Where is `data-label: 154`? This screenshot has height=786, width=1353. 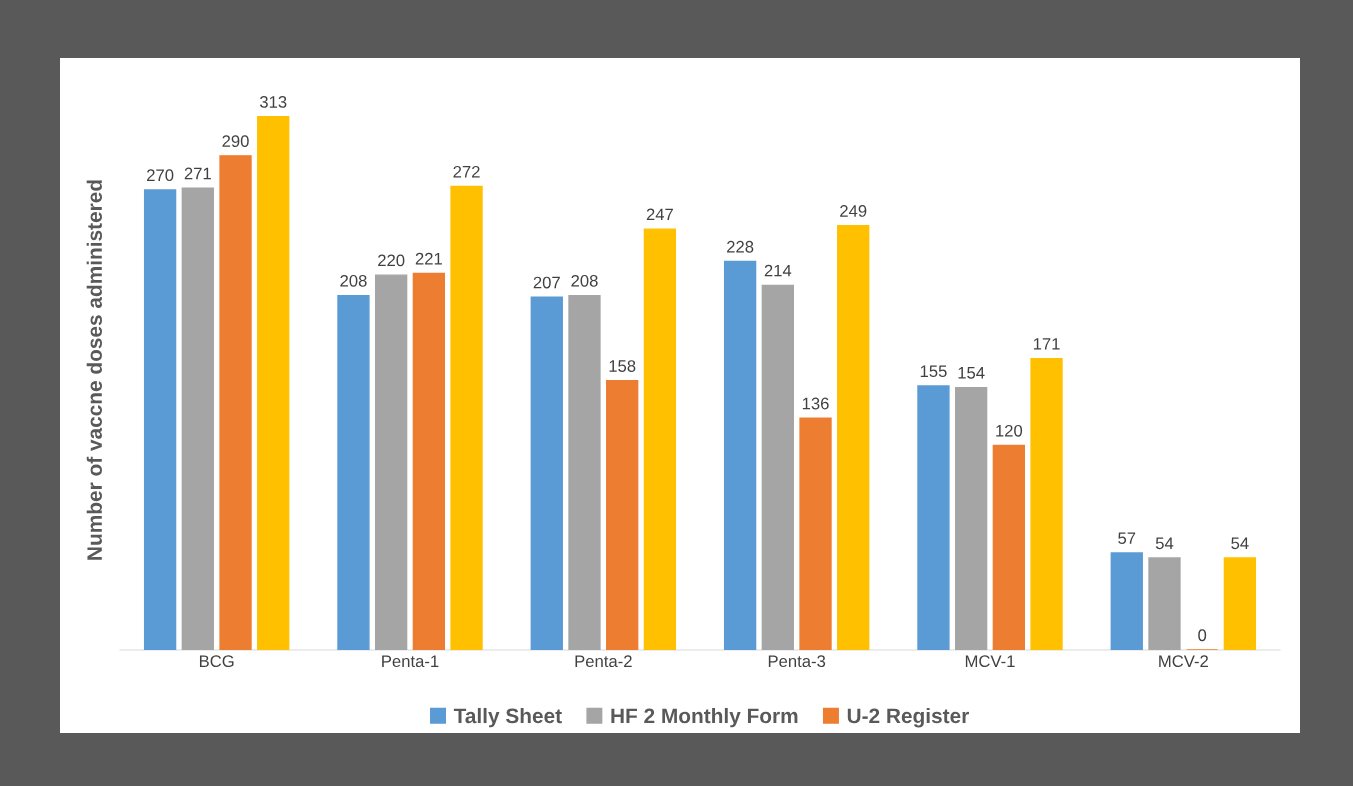 data-label: 154 is located at coordinates (971, 373).